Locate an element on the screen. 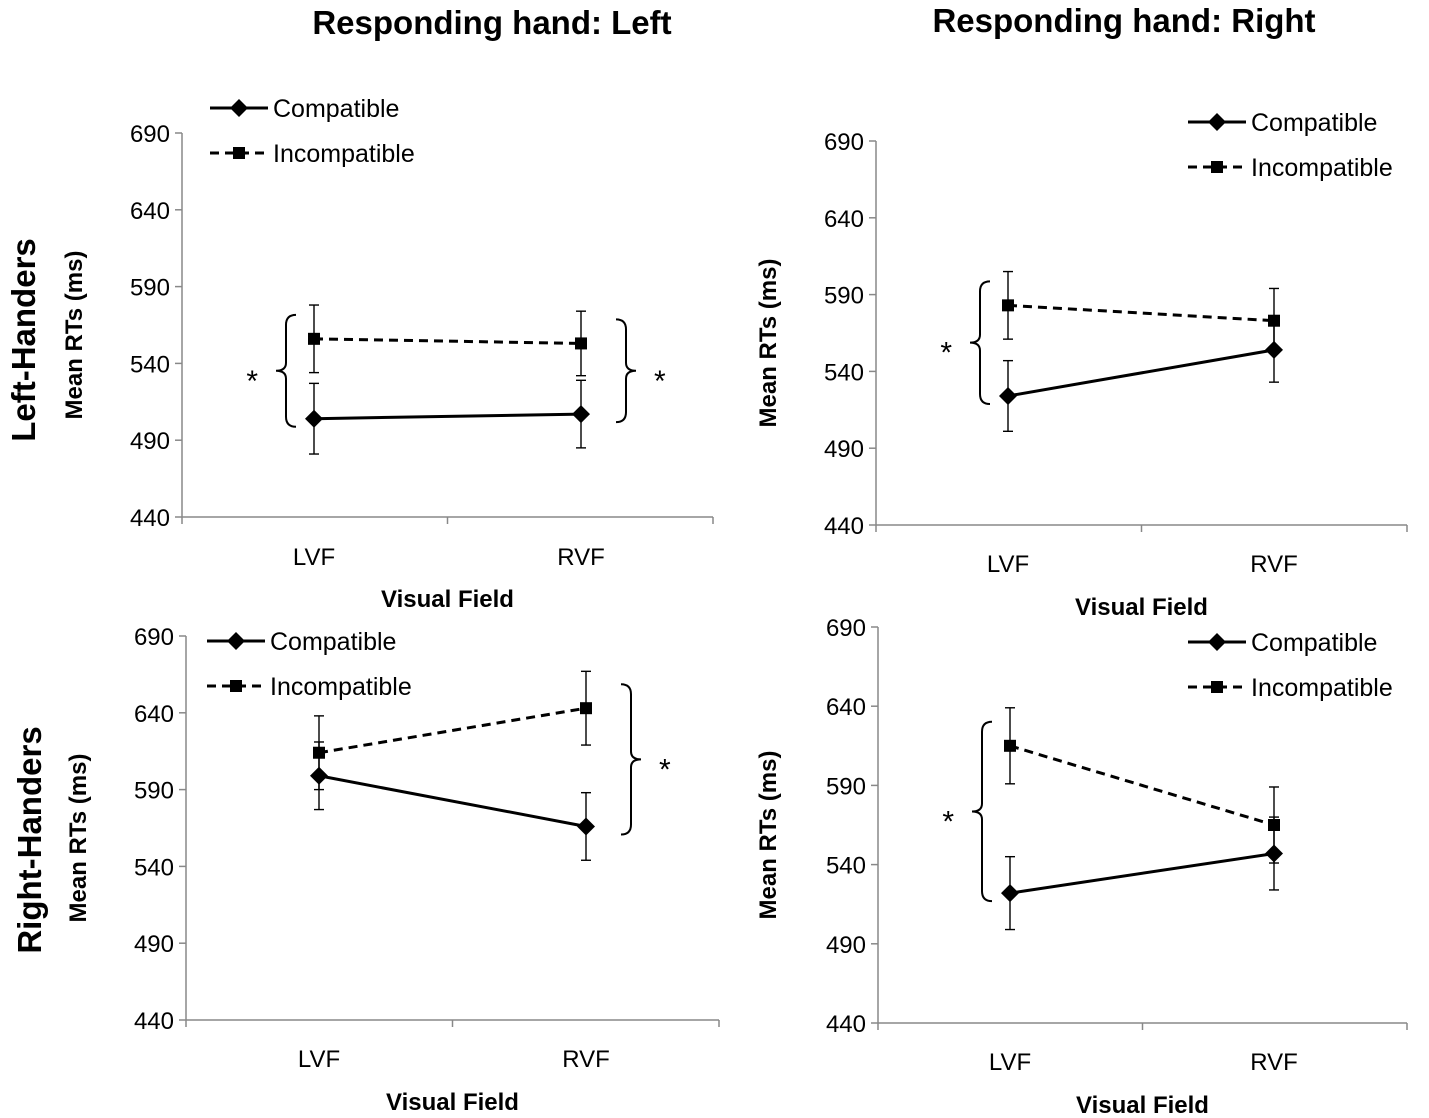  panel4-series-line-compatible is located at coordinates (1142, 873).